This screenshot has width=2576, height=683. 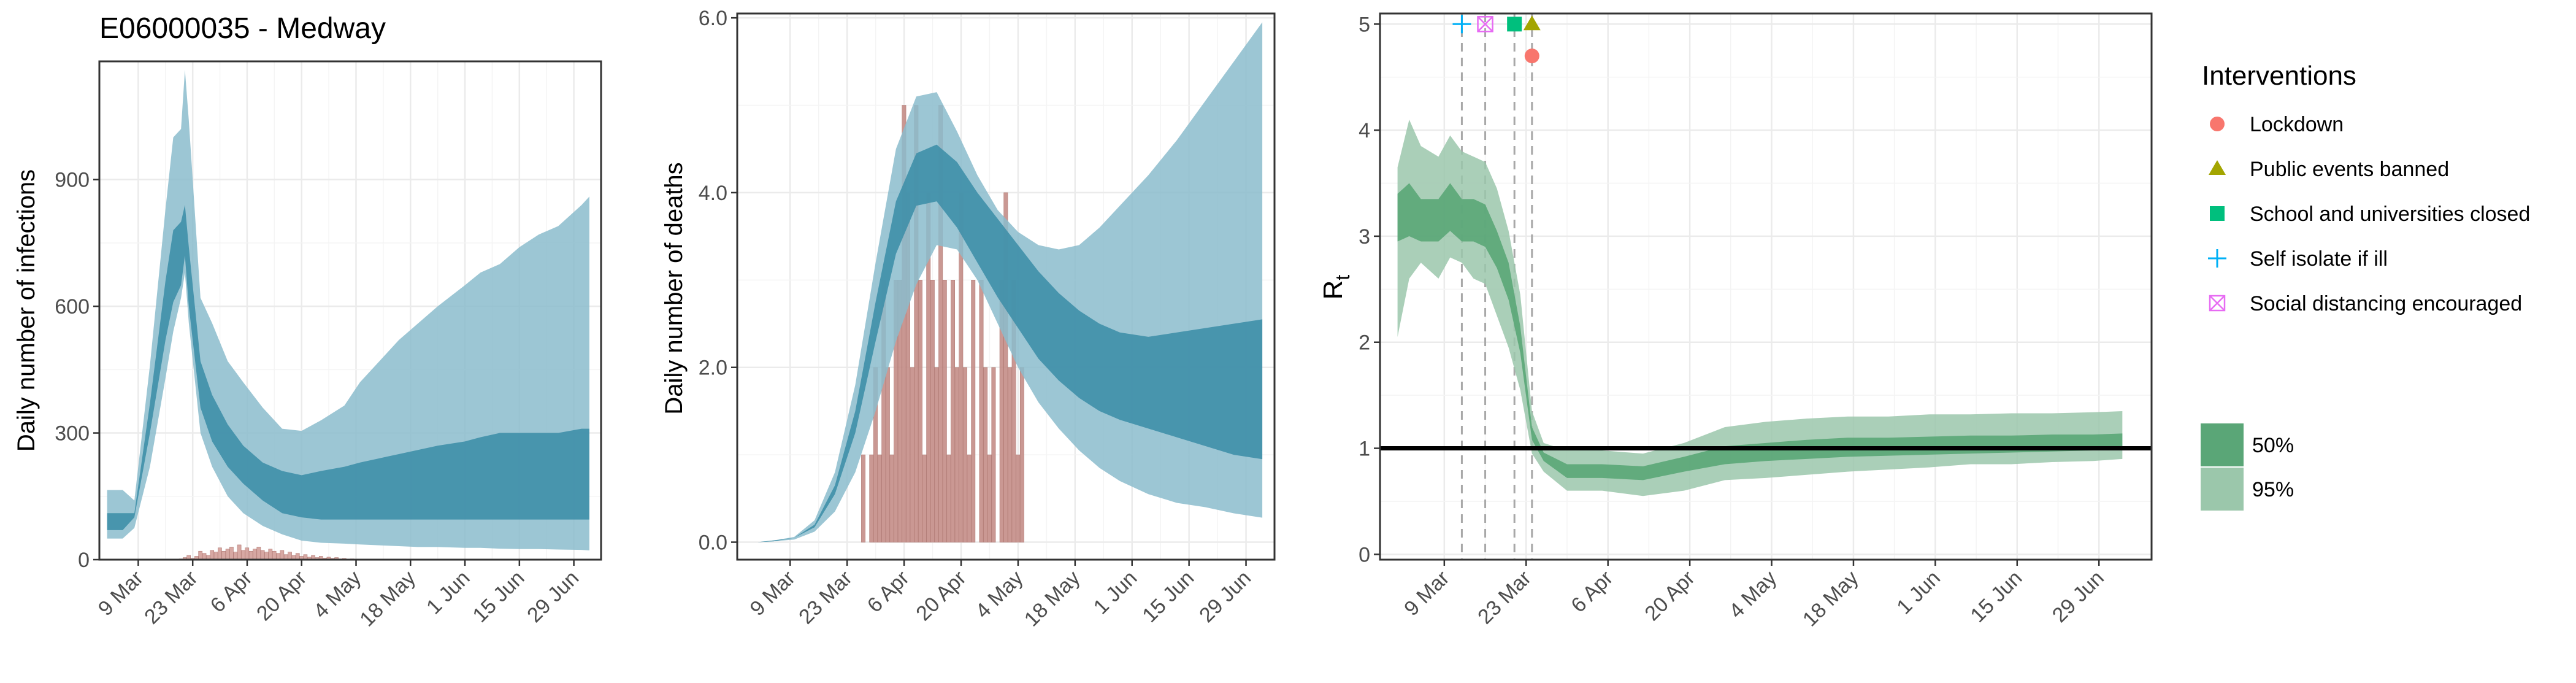 I want to click on deaths-x-tick-label: 15 Jun, so click(x=1168, y=596).